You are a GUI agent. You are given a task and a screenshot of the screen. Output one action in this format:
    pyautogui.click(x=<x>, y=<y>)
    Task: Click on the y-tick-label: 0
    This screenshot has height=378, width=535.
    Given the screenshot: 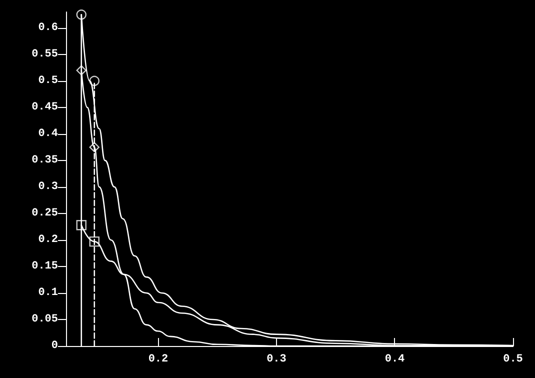 What is the action you would take?
    pyautogui.click(x=54, y=346)
    